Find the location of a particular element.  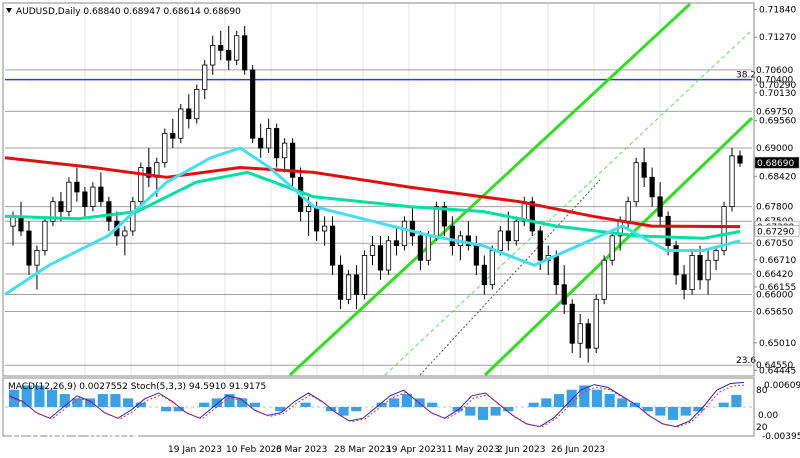

stoch-main-line is located at coordinates (376, 404).